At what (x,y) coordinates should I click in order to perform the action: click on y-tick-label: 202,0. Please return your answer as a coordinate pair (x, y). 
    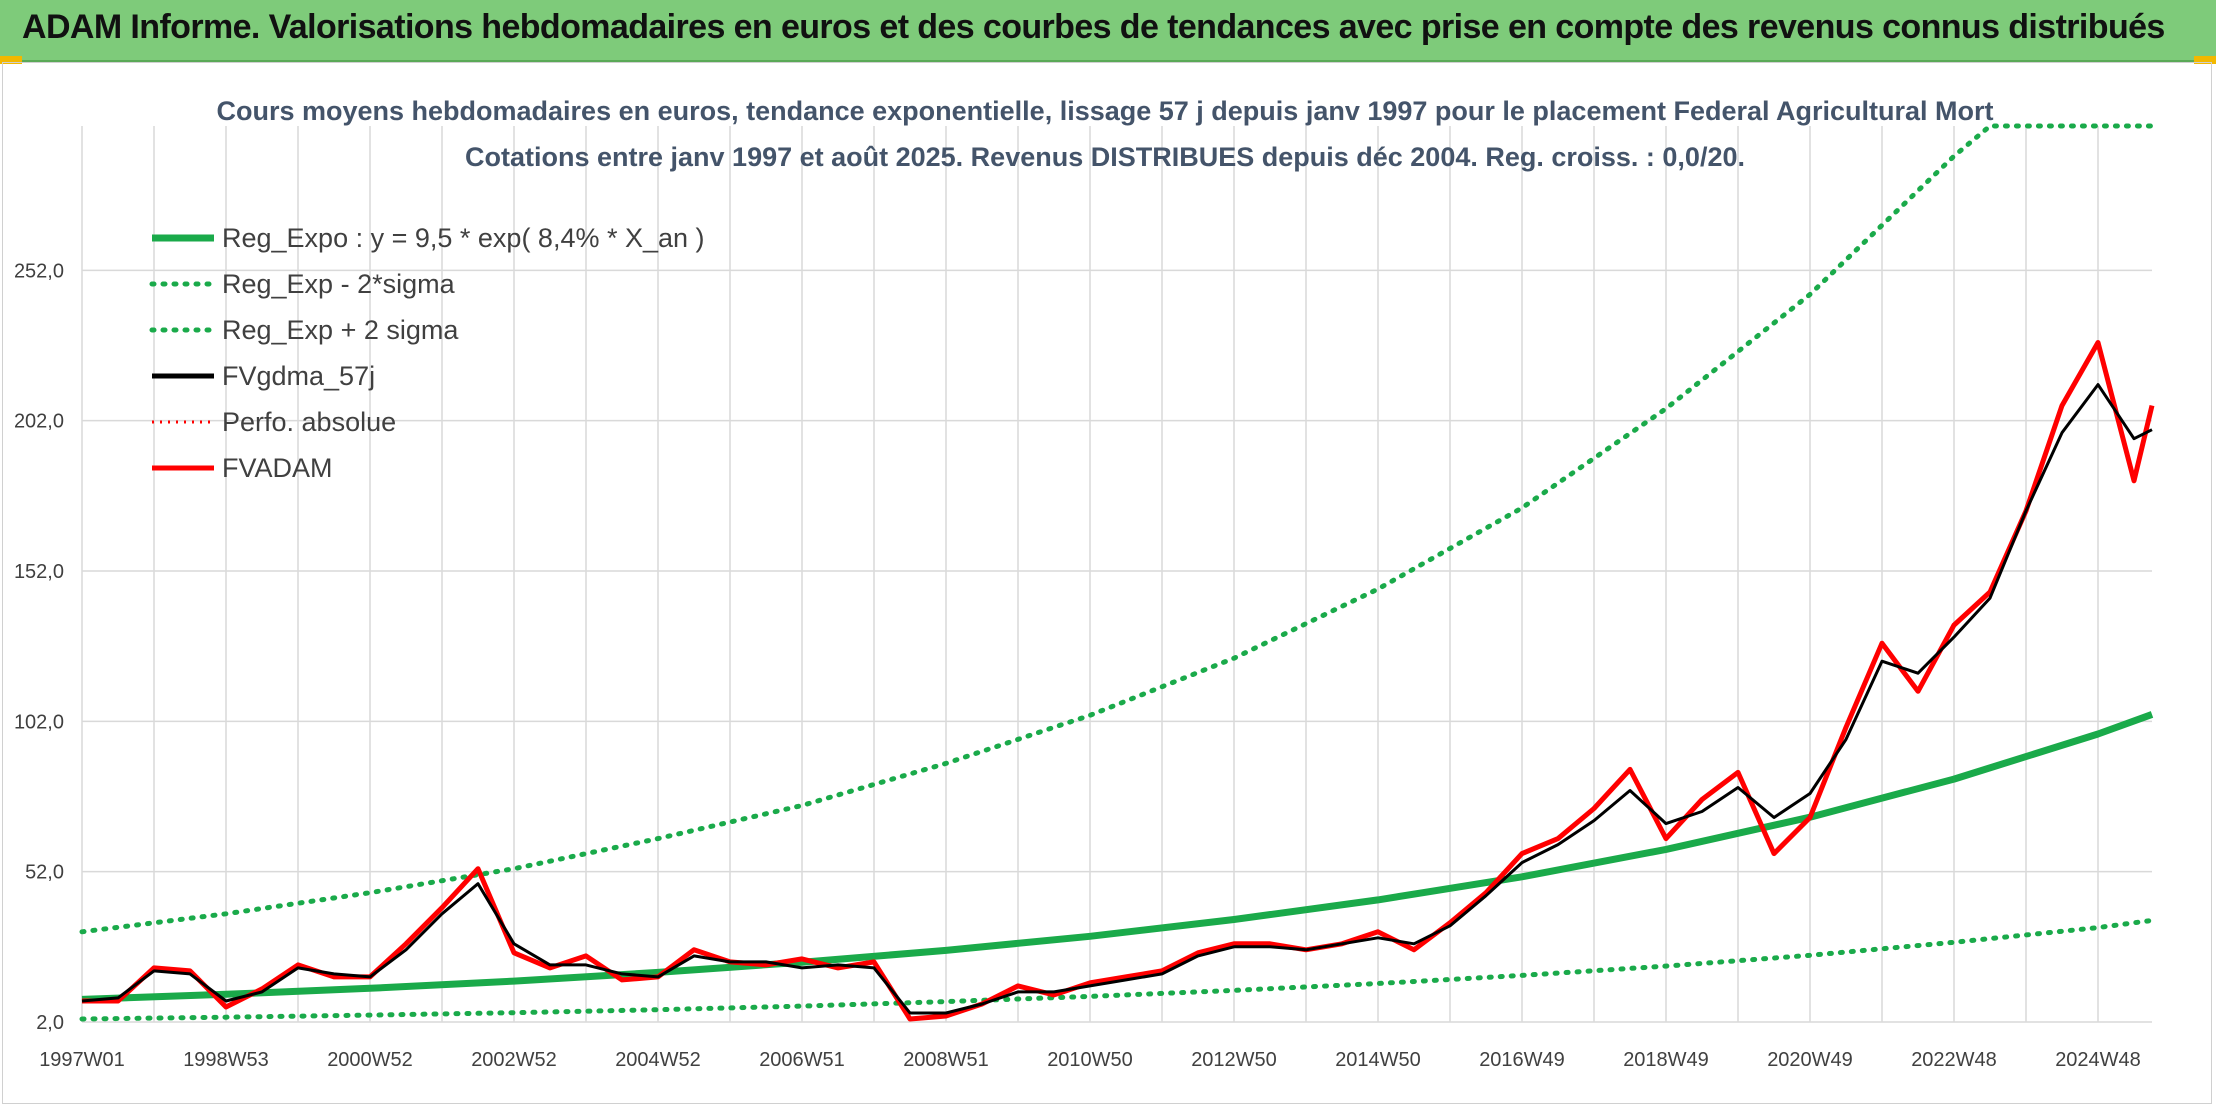
    Looking at the image, I should click on (39, 422).